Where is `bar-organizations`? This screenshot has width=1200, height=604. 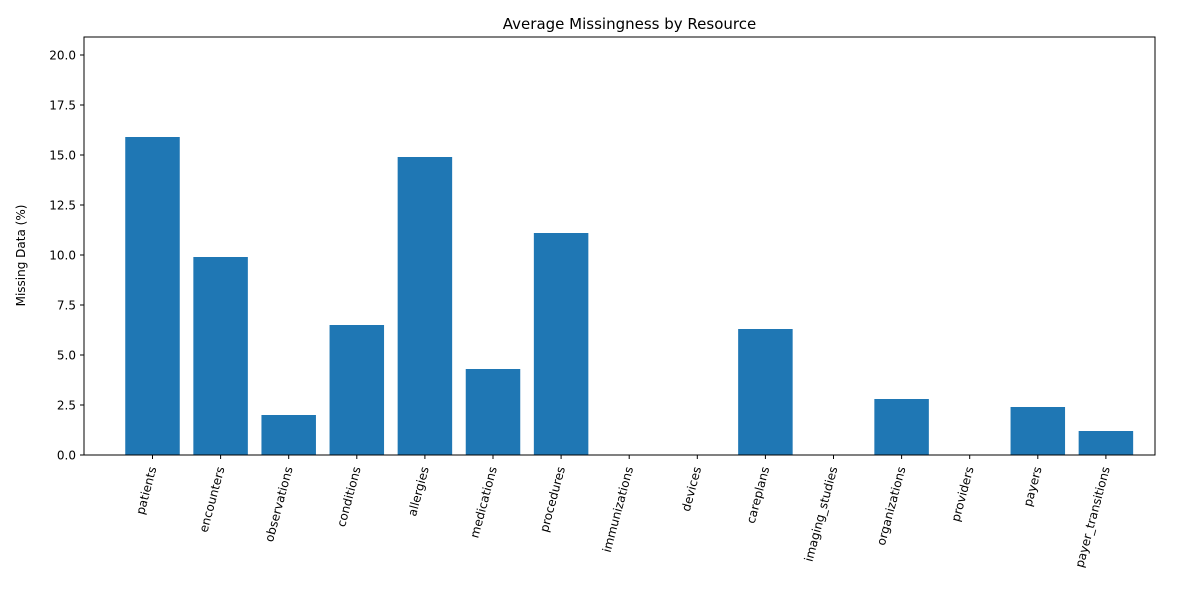
bar-organizations is located at coordinates (901, 427).